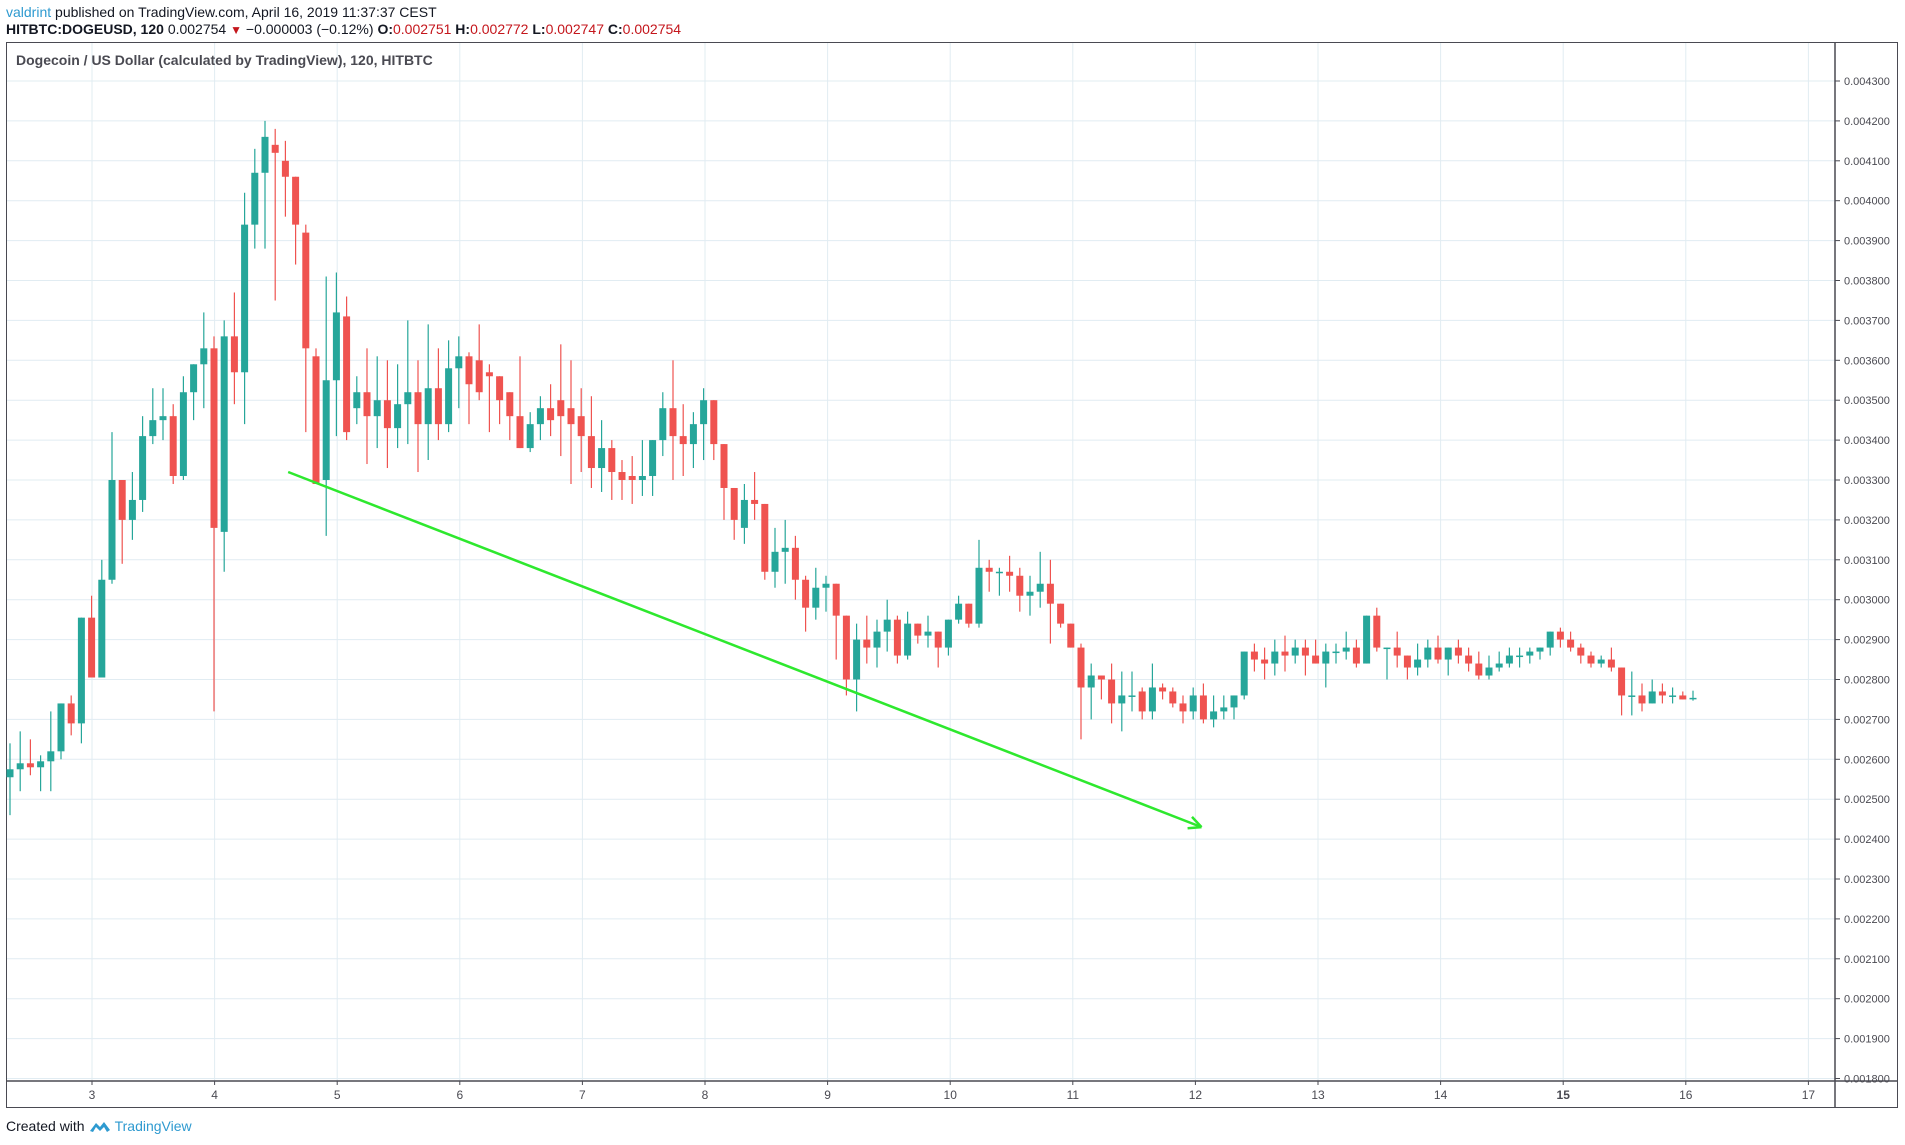 Image resolution: width=1905 pixels, height=1145 pixels. I want to click on price-axis-label: 0.002700, so click(1867, 720).